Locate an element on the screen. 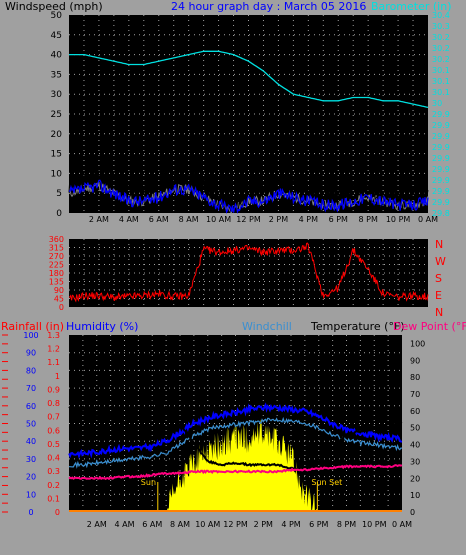 This screenshot has height=560, width=466. time-axis-label: 12 PM is located at coordinates (248, 219).